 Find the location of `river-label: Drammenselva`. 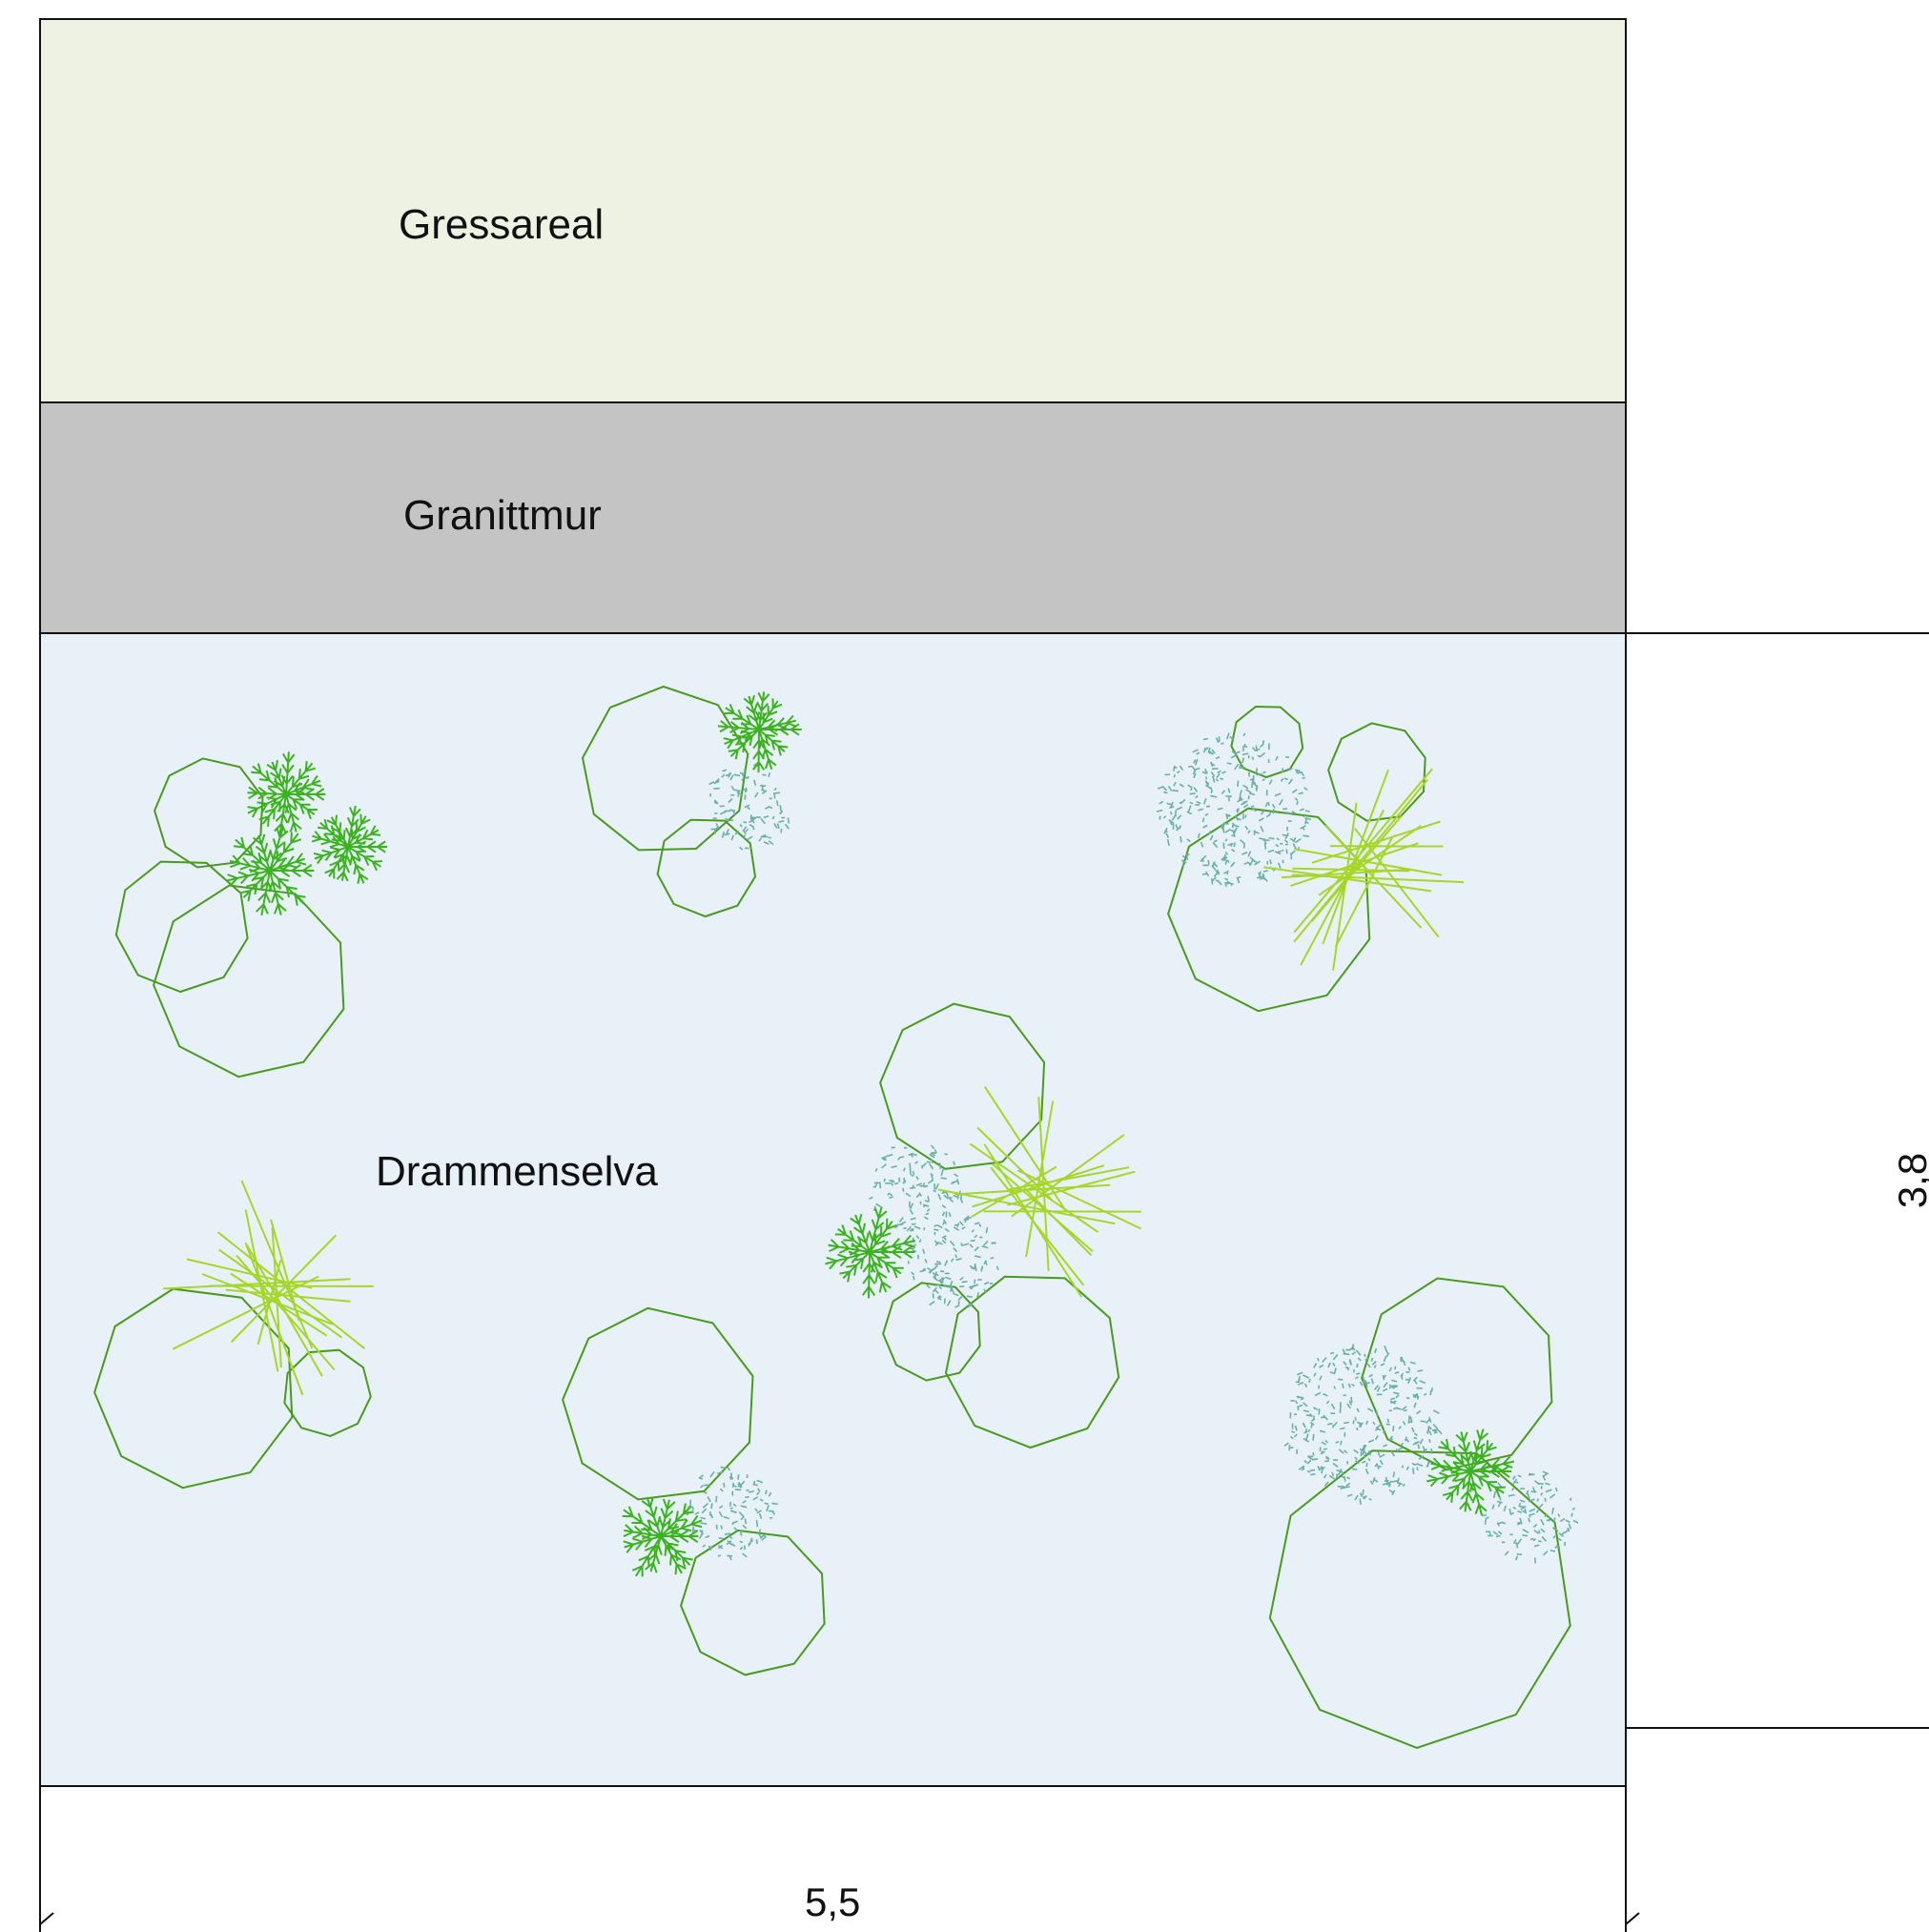

river-label: Drammenselva is located at coordinates (517, 1171).